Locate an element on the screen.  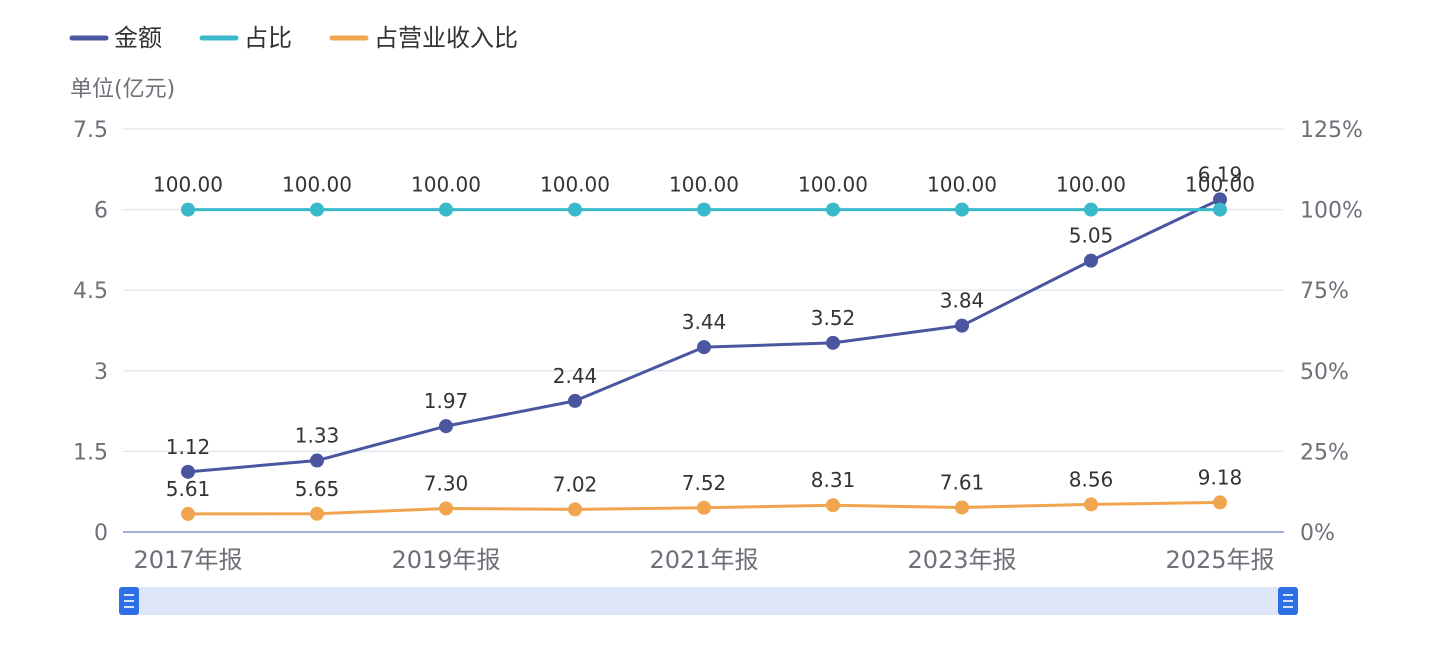
data-label: 1.12 is located at coordinates (188, 447).